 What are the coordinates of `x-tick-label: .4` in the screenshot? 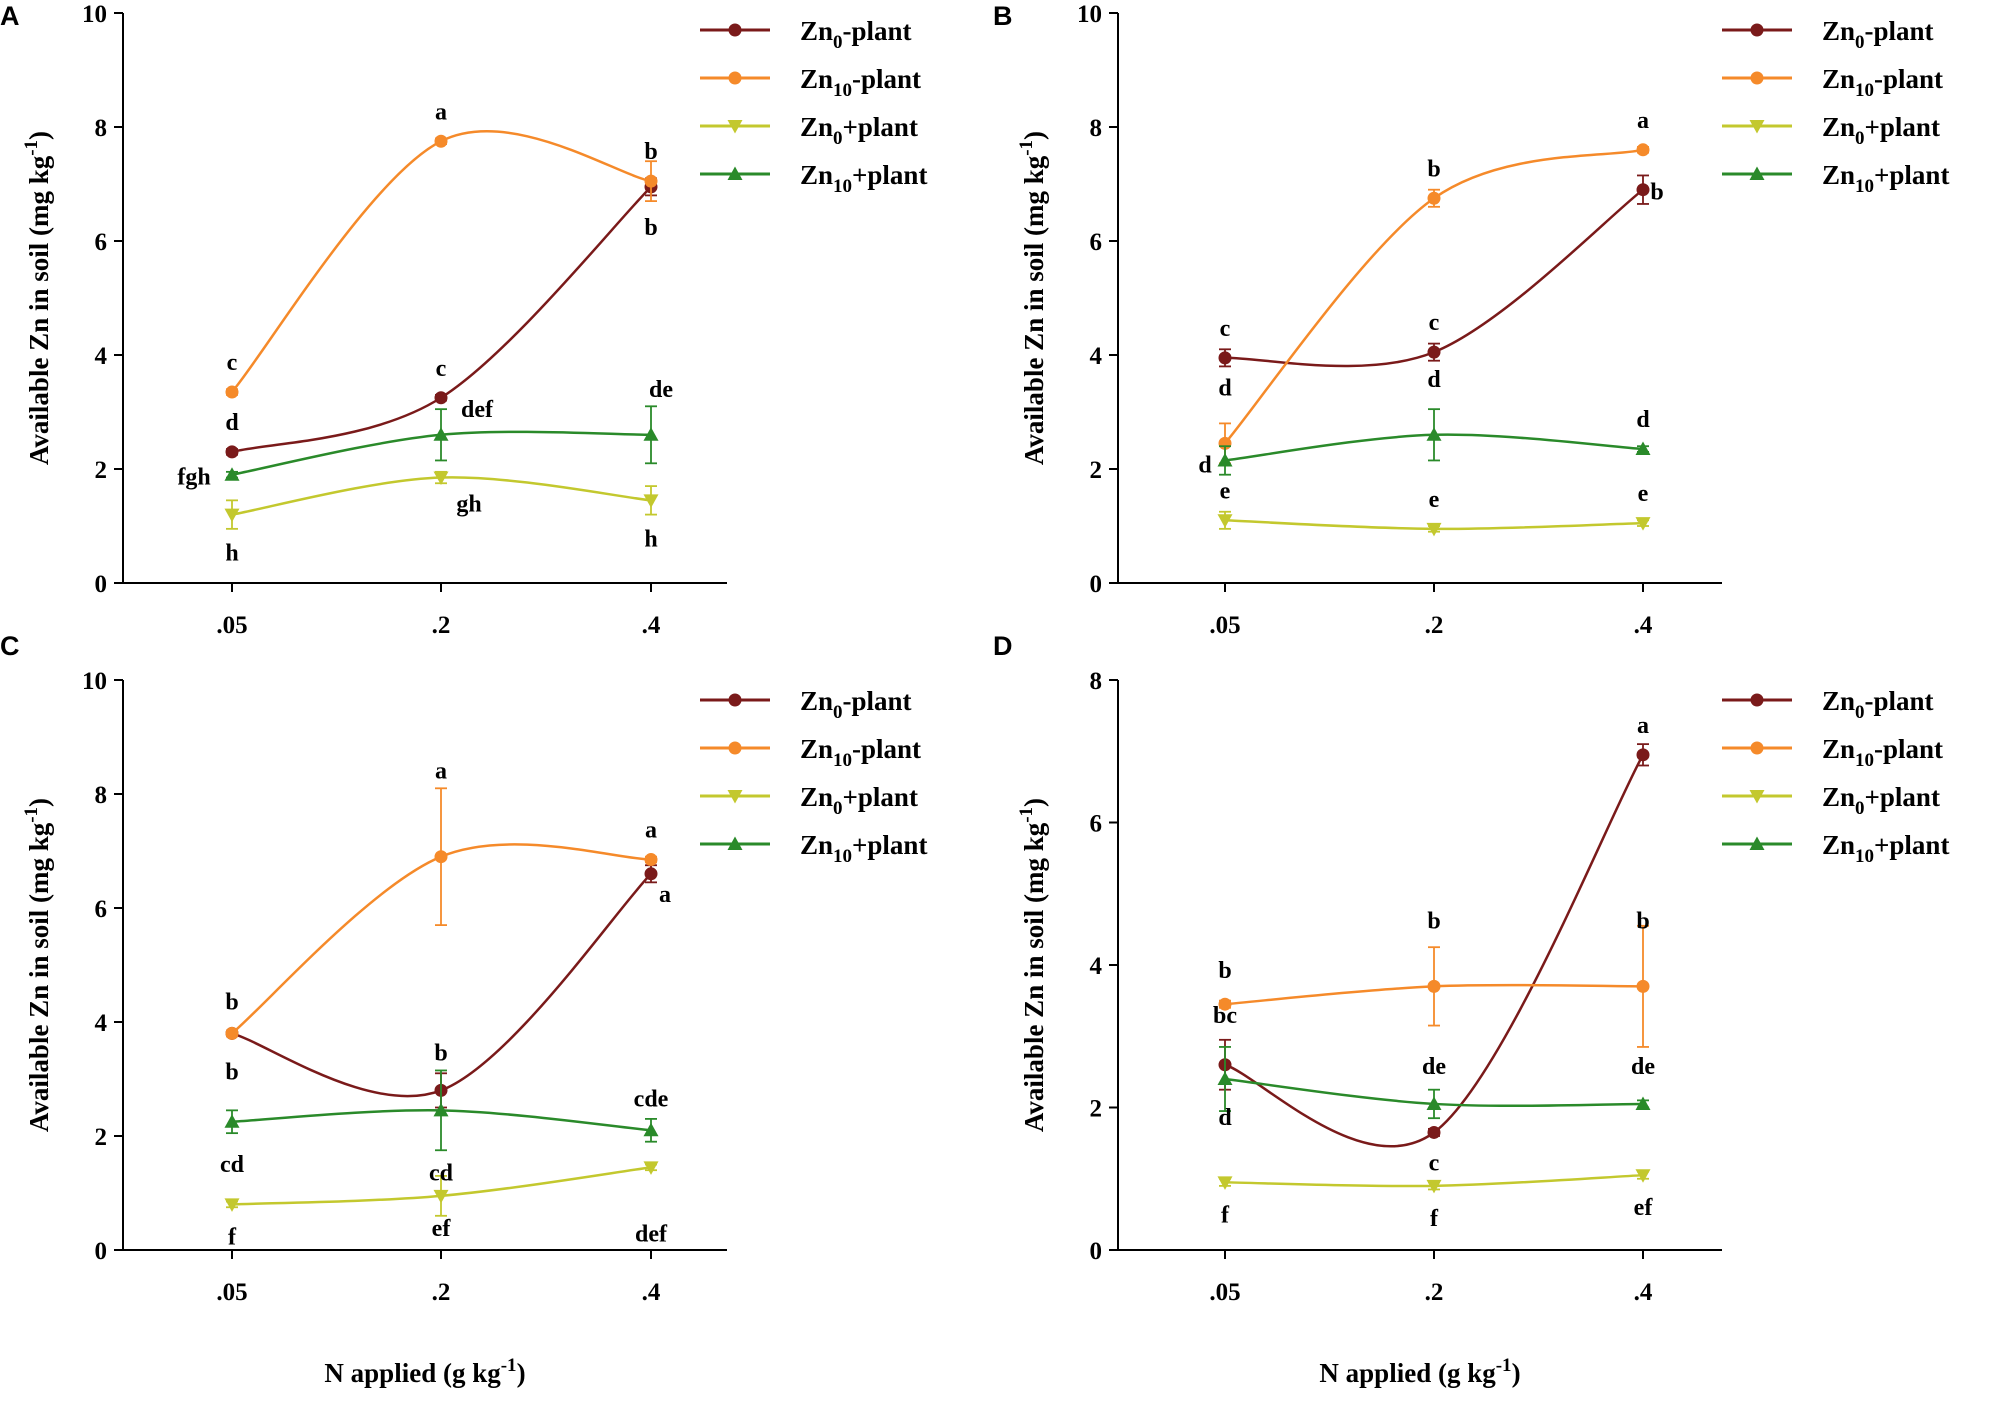 It's located at (651, 1292).